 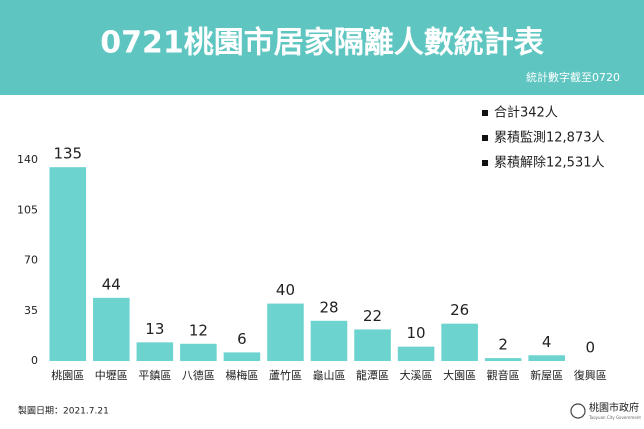 I want to click on value-label: 28, so click(x=328, y=307).